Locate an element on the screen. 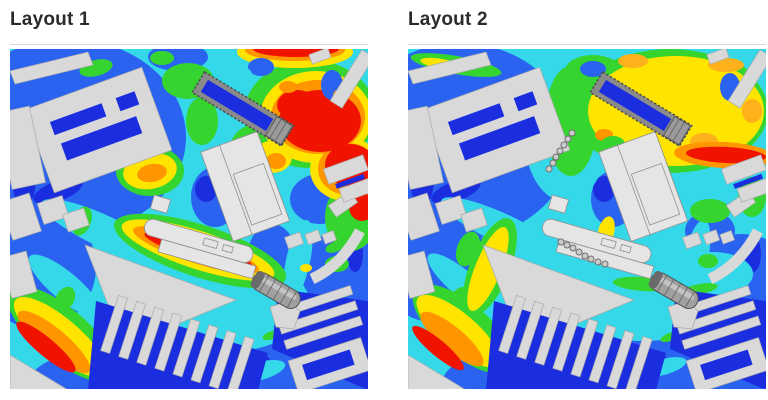 Image resolution: width=768 pixels, height=400 pixels. tree-row-upper is located at coordinates (560, 151).